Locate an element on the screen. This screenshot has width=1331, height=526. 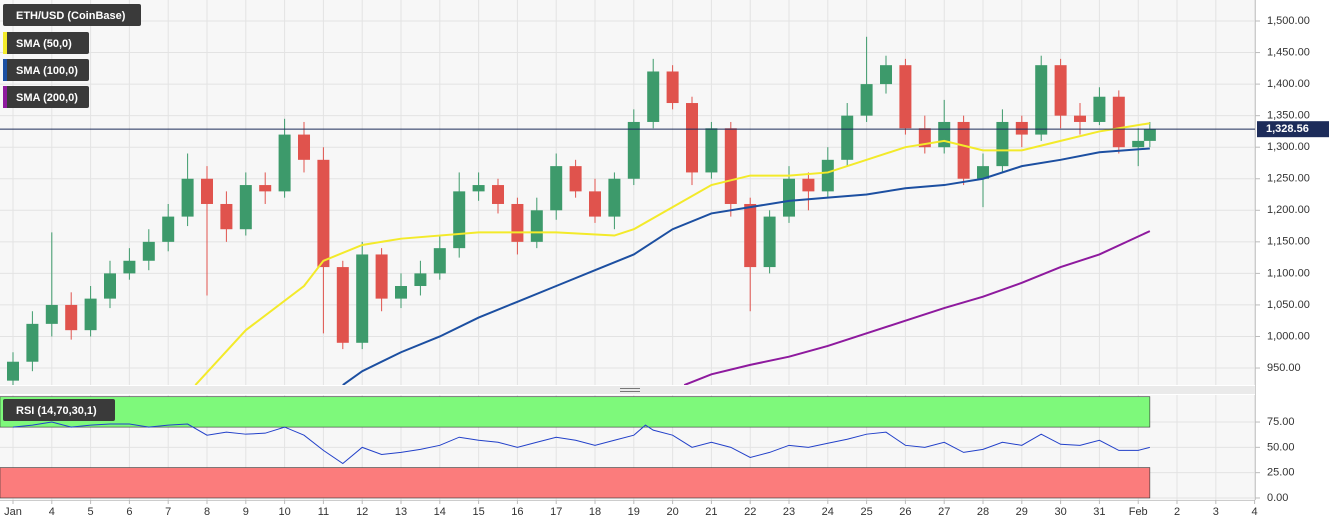
y-tick-label: 1,400.00 is located at coordinates (1288, 84).